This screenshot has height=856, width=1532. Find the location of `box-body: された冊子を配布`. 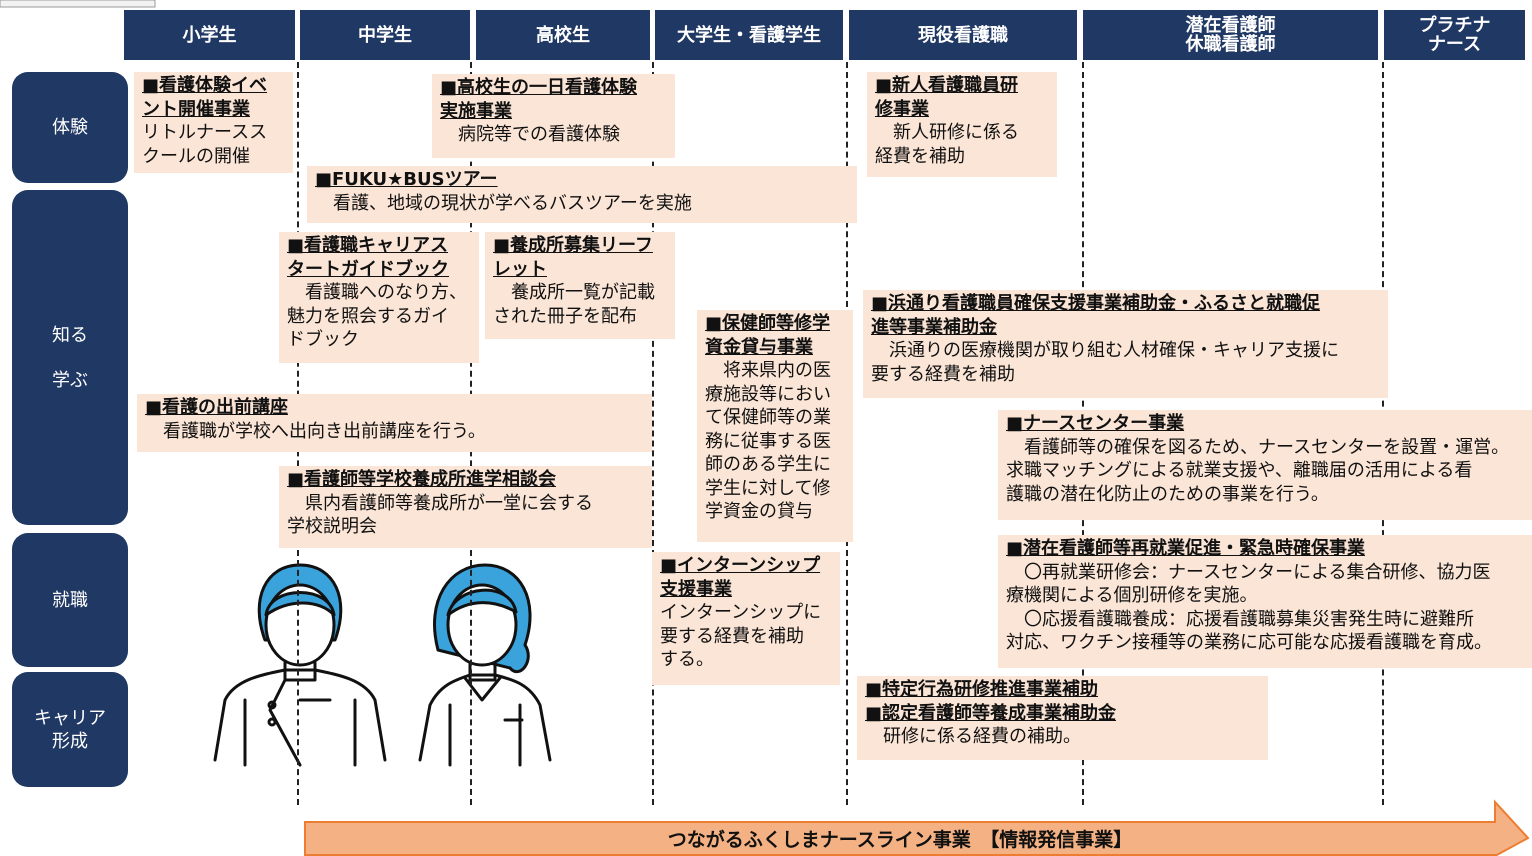

box-body: された冊子を配布 is located at coordinates (565, 316).